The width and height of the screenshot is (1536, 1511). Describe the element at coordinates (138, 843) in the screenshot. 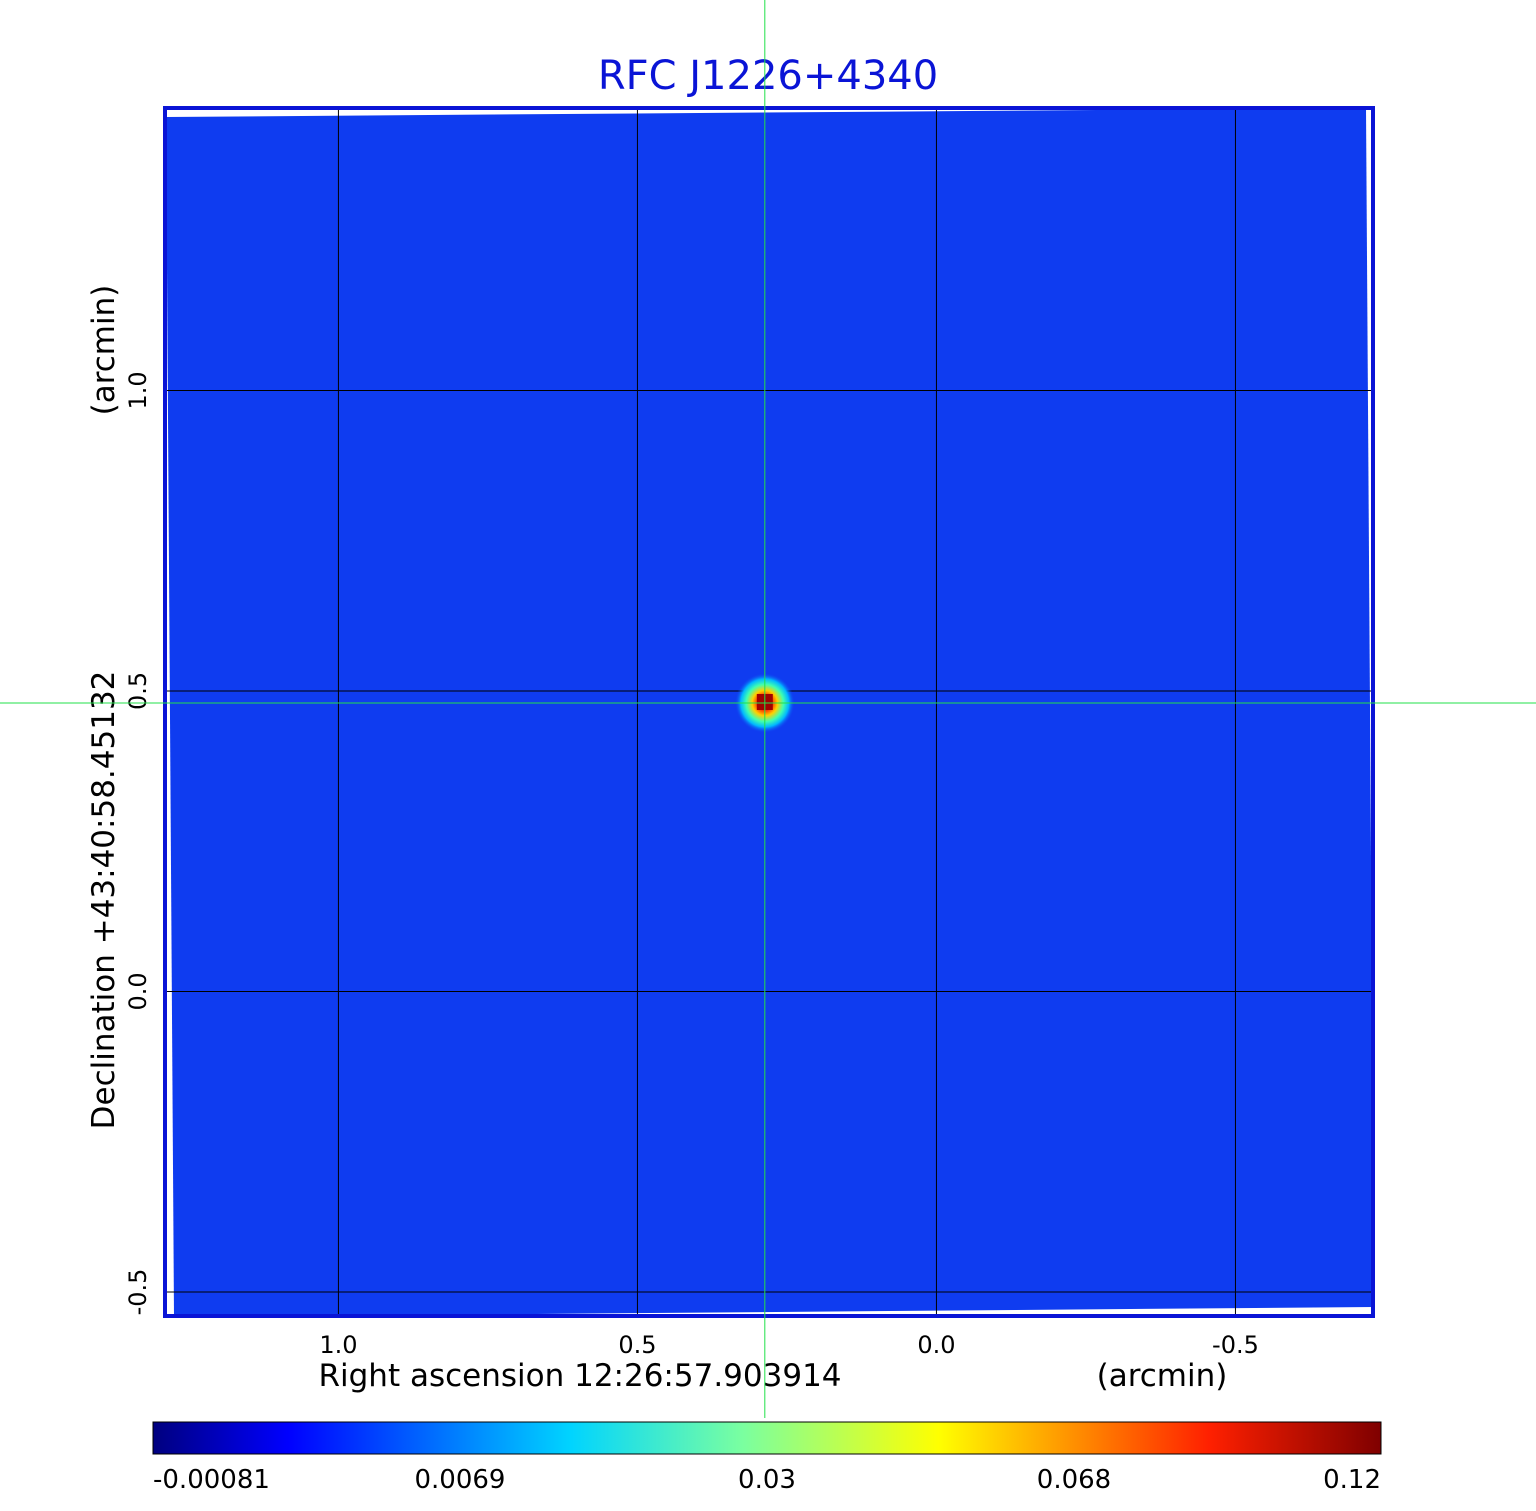

I see `y-tick-labels: 1.0 0.5 0.0 -0.5` at that location.